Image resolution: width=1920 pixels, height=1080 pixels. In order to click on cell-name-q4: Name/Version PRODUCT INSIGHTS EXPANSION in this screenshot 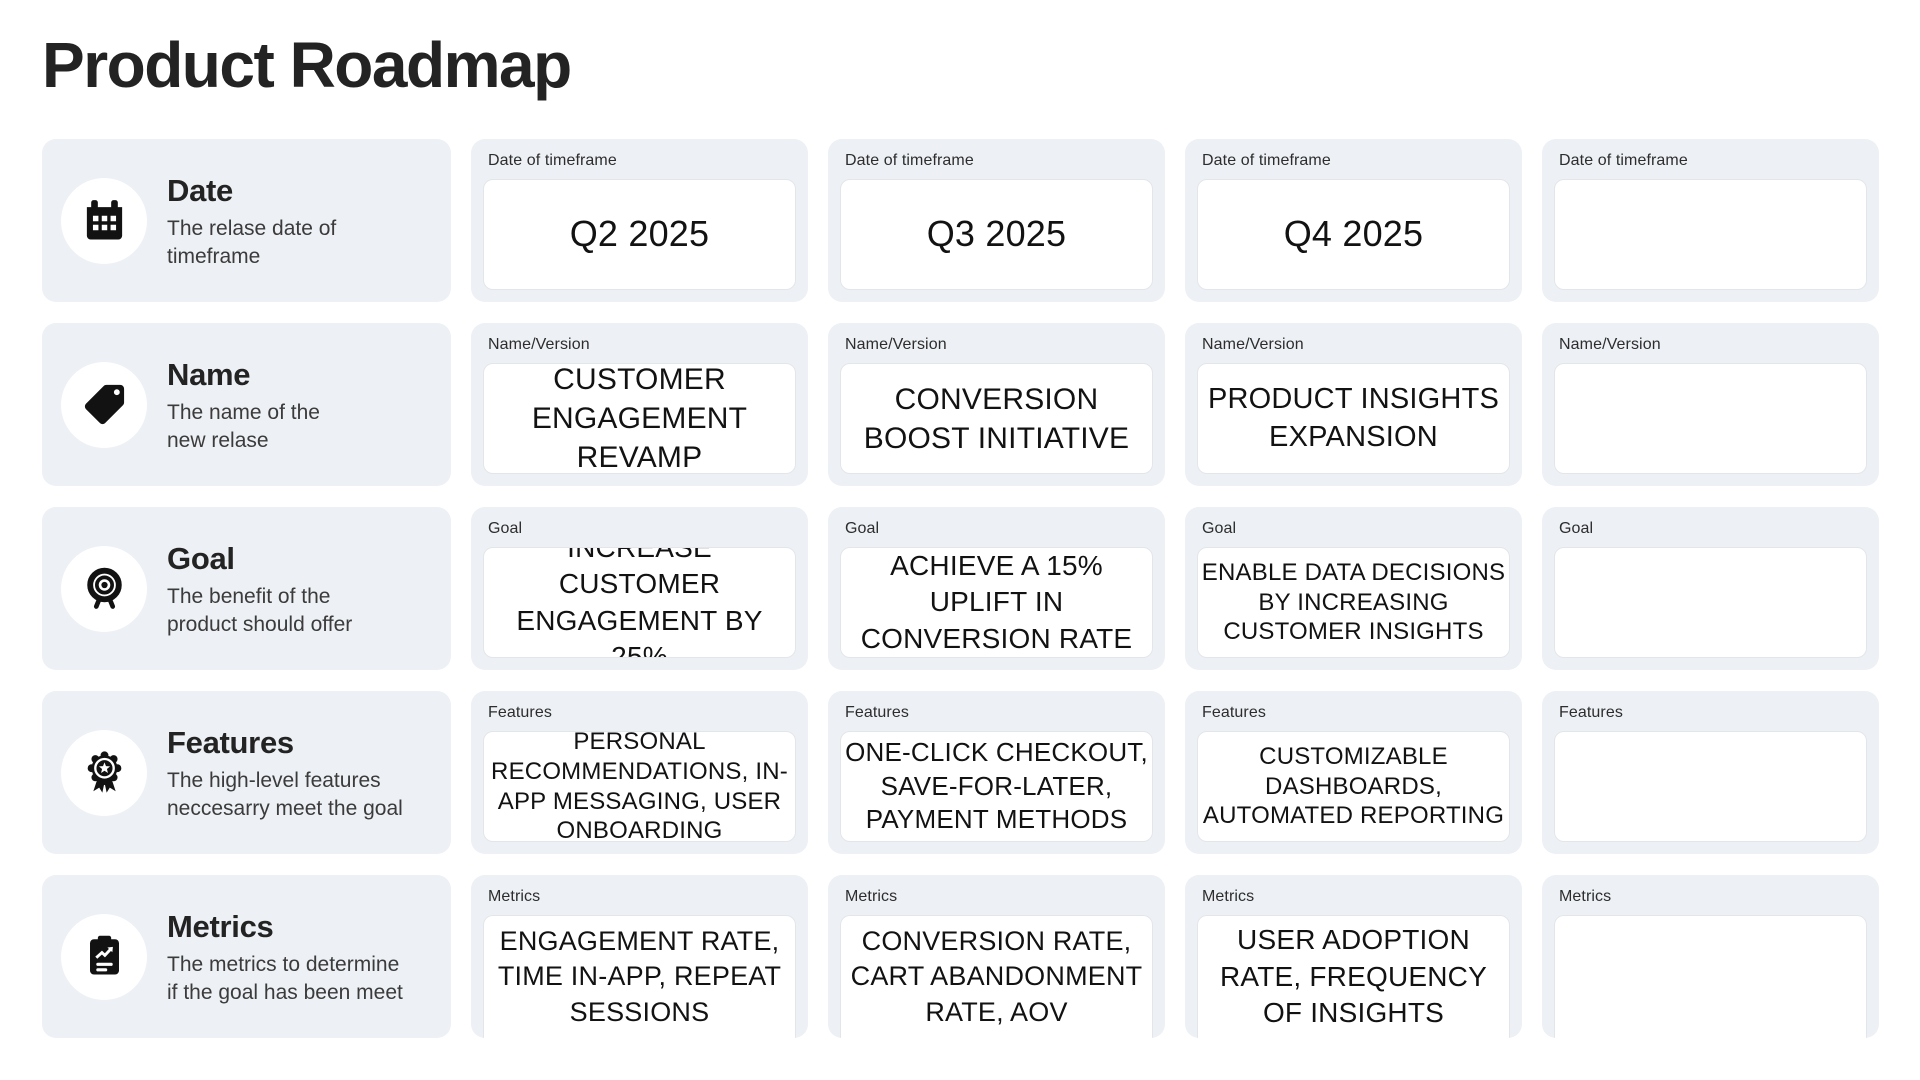, I will do `click(1353, 404)`.